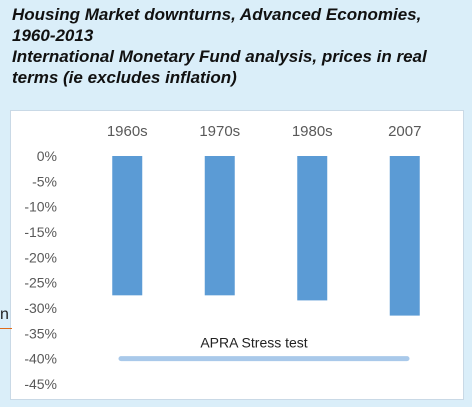 The image size is (472, 407). I want to click on stress-test-label: APRA Stress test, so click(253, 343).